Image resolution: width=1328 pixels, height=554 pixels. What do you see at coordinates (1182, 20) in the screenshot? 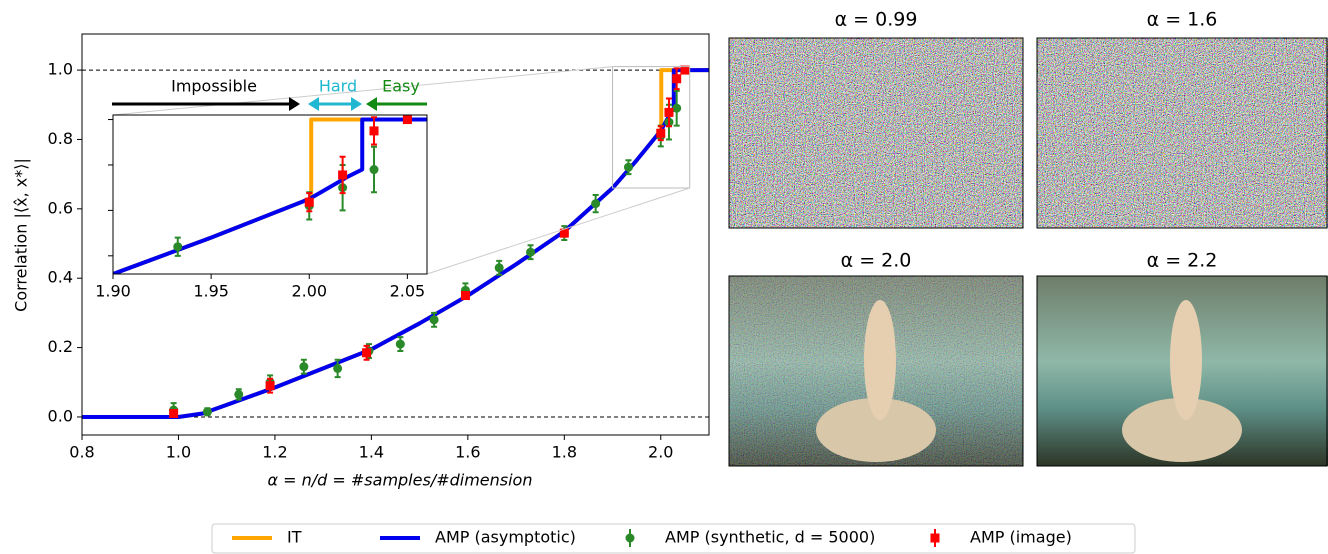
I see `panel-title: α = 1.6` at bounding box center [1182, 20].